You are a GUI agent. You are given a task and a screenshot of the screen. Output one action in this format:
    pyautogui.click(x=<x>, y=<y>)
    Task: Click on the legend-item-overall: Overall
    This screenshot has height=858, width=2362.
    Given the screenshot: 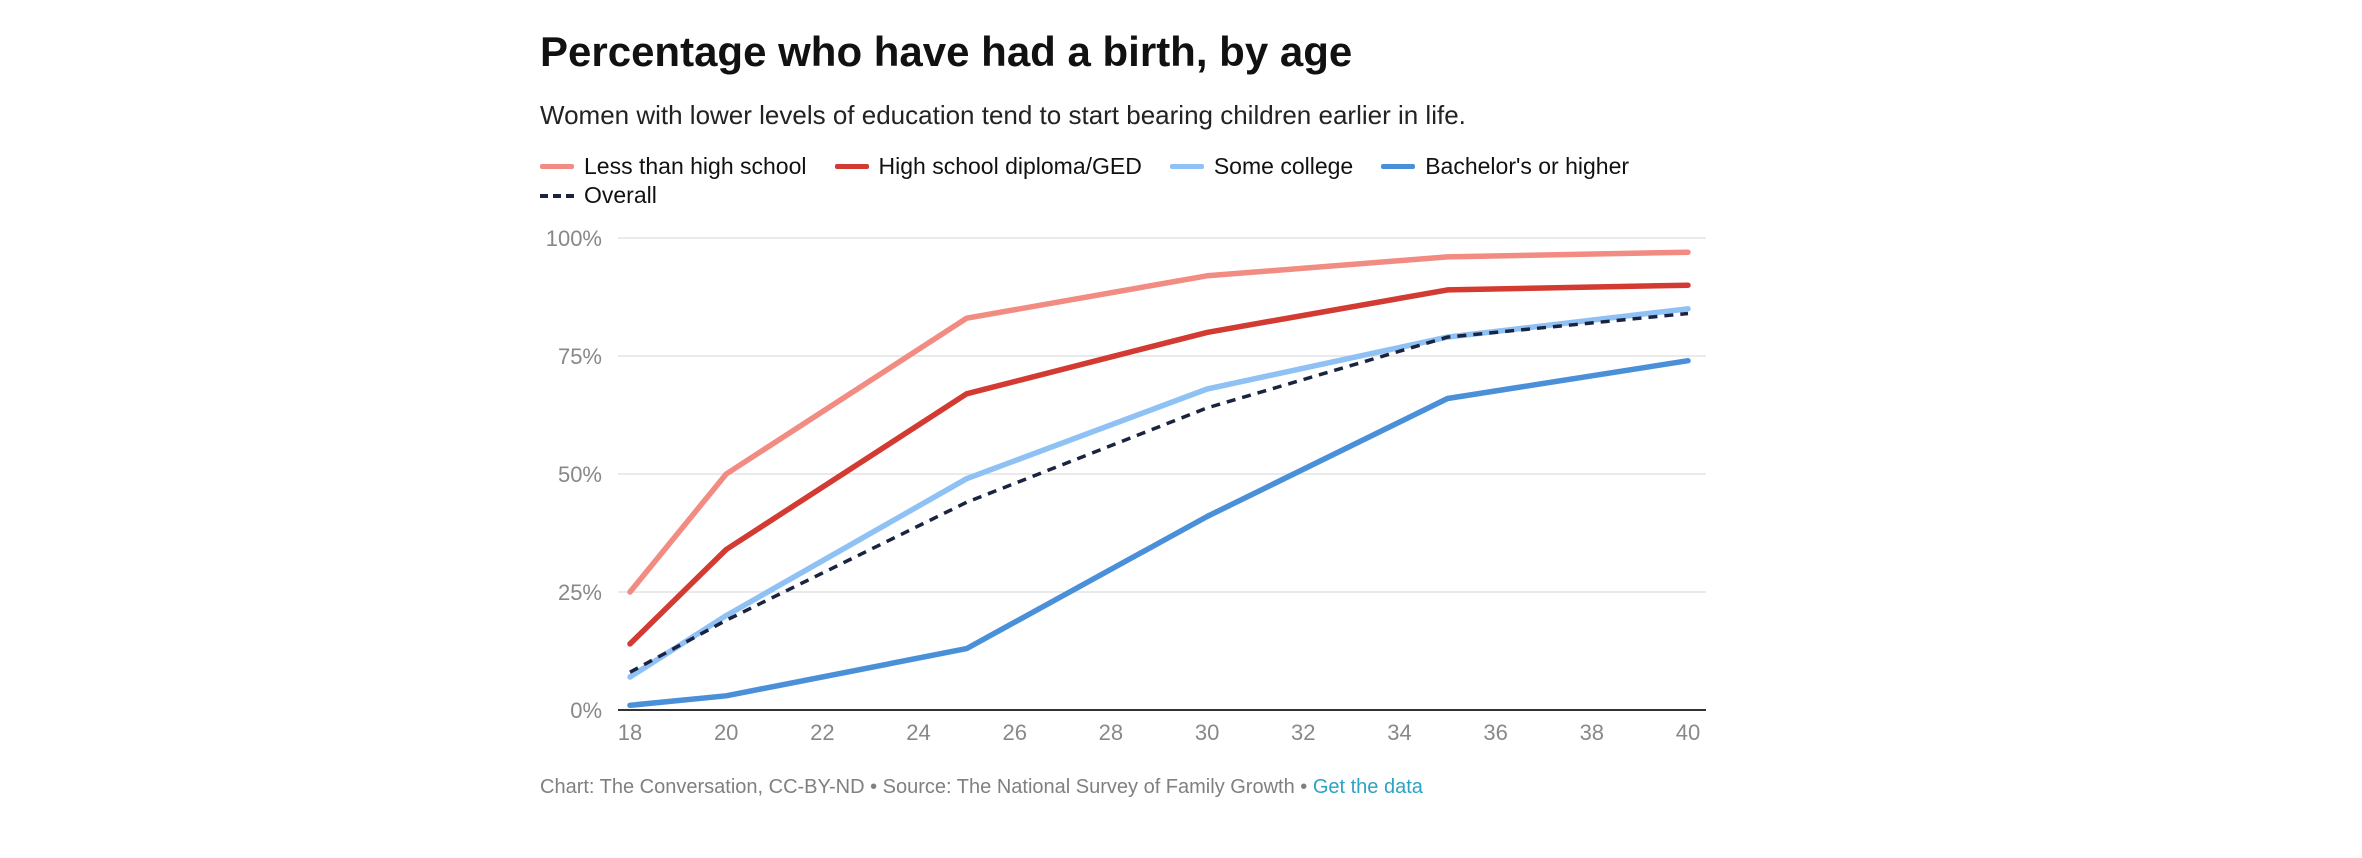 What is the action you would take?
    pyautogui.click(x=598, y=195)
    